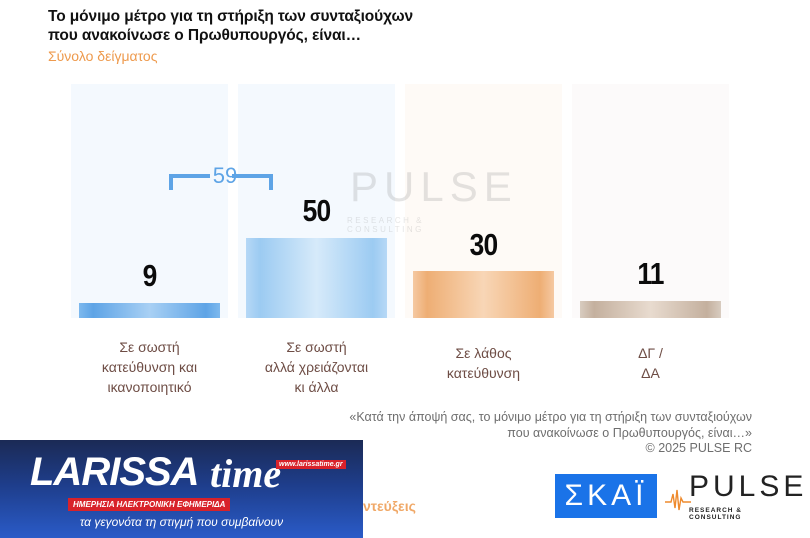 Image resolution: width=810 pixels, height=538 pixels. I want to click on skai-logo: ΣΚΑΪ, so click(606, 496).